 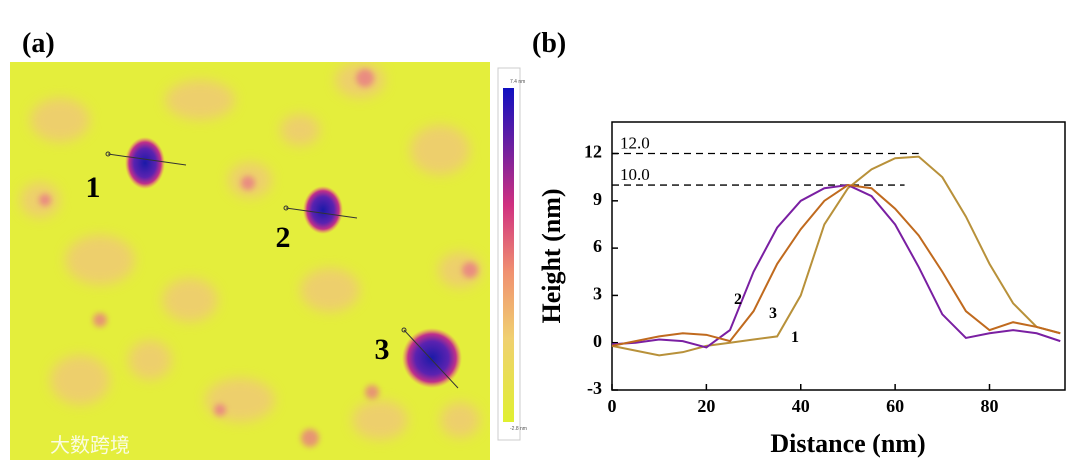 What do you see at coordinates (551, 255) in the screenshot?
I see `y-axis-label: Height (nm)` at bounding box center [551, 255].